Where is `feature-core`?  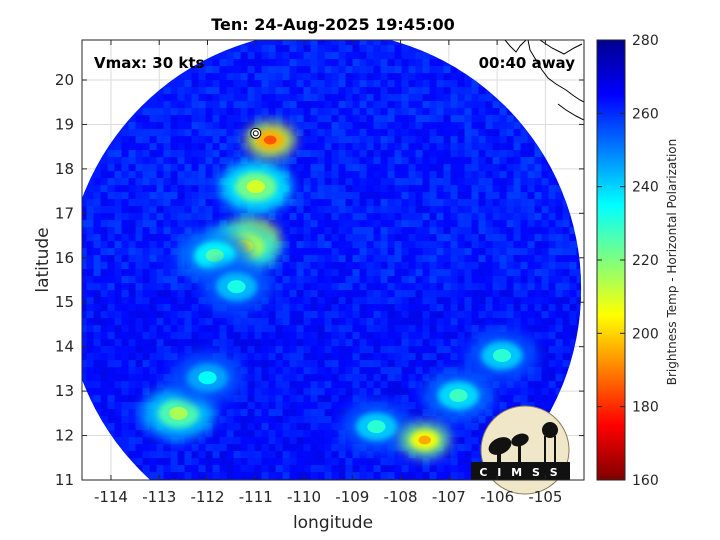 feature-core is located at coordinates (425, 440).